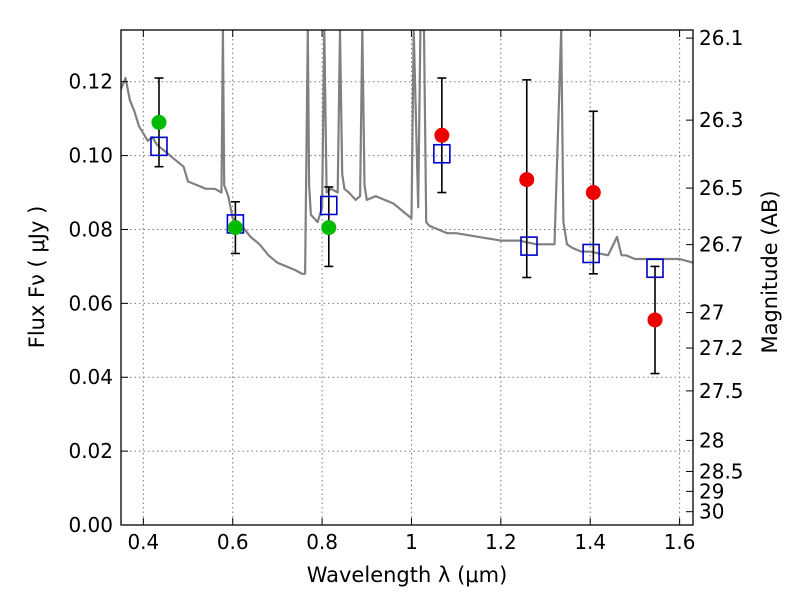  I want to click on magnitude-tick-label: 28.5, so click(721, 471).